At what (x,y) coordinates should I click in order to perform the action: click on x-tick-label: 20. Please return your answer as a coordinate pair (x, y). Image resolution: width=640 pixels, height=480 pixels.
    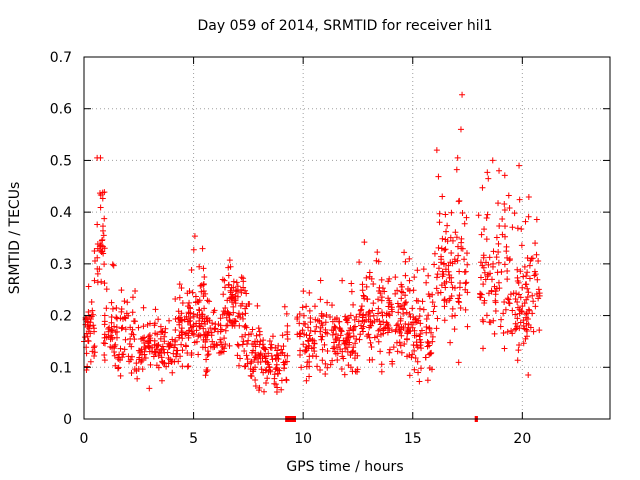
    Looking at the image, I should click on (522, 439).